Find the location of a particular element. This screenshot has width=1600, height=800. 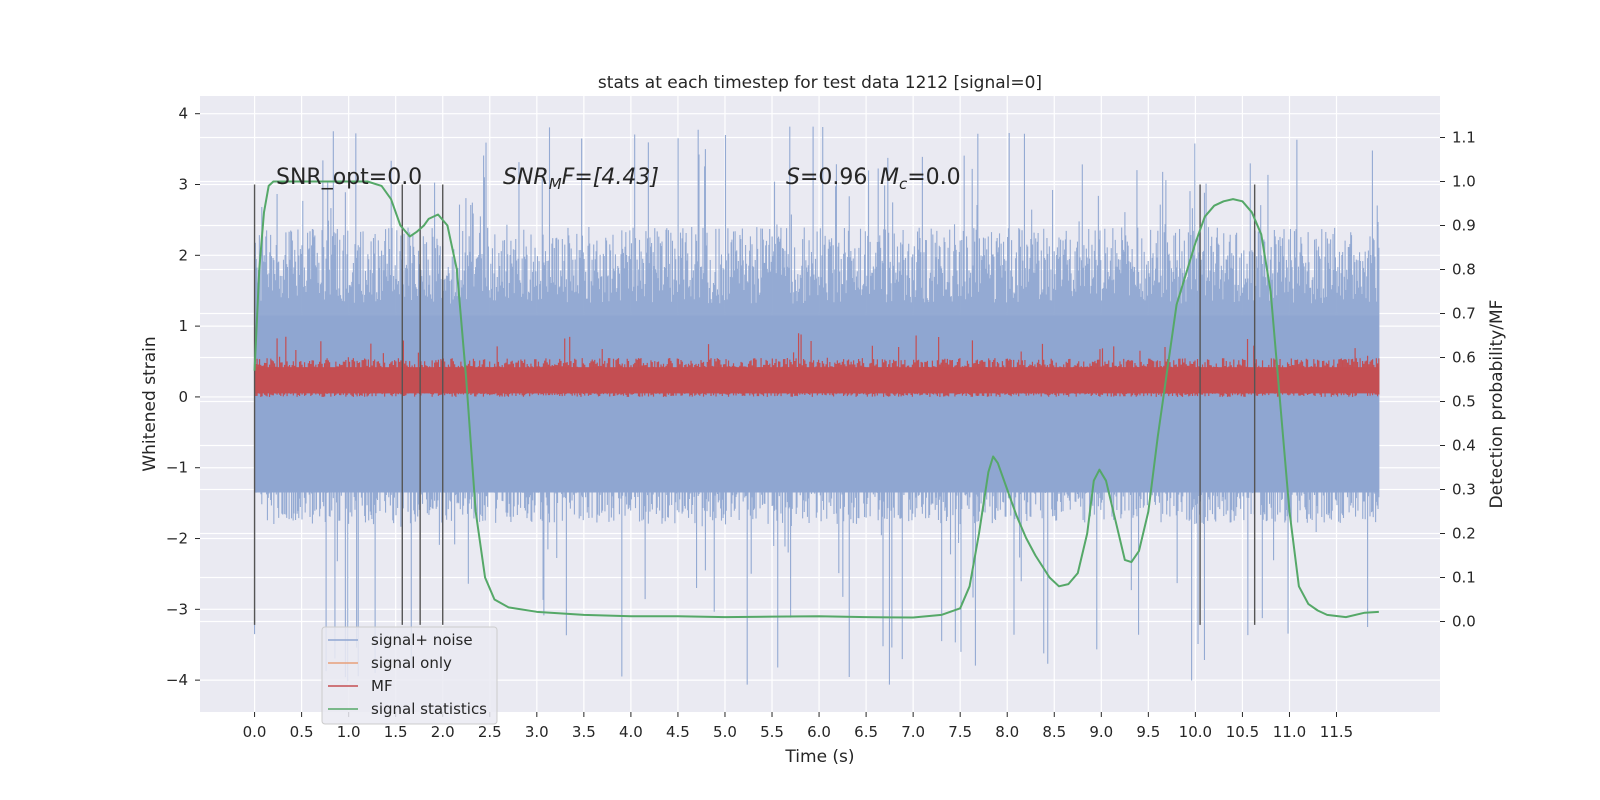

mc-value: =0.0 is located at coordinates (933, 177).